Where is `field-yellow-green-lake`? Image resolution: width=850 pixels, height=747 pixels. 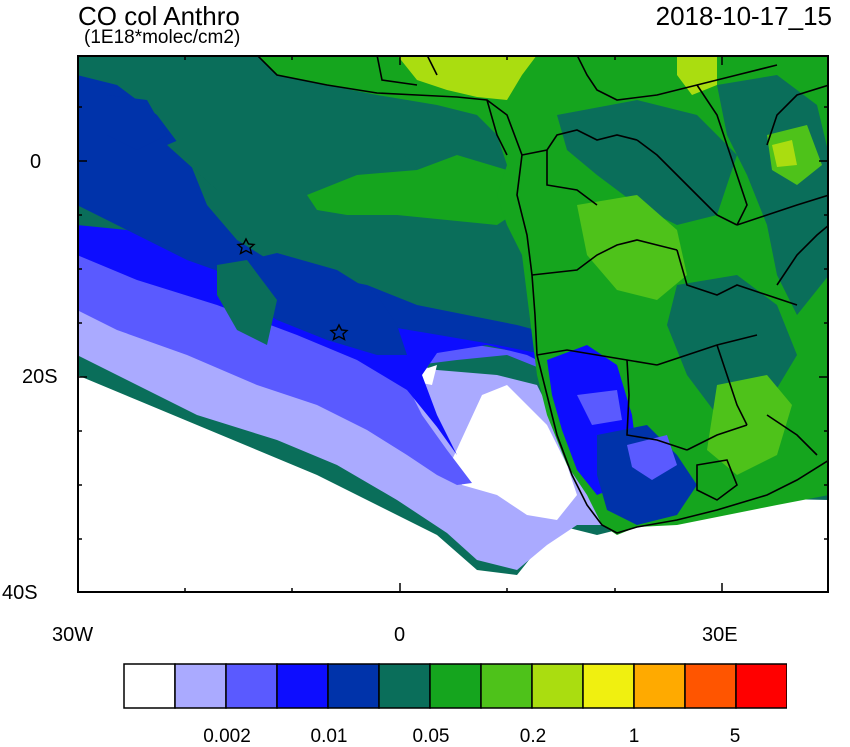
field-yellow-green-lake is located at coordinates (784, 153).